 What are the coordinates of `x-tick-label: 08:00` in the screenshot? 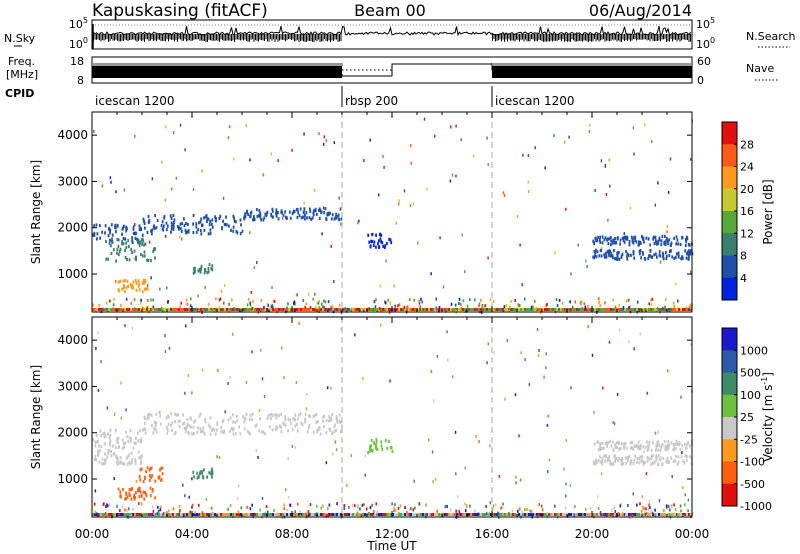 It's located at (292, 534).